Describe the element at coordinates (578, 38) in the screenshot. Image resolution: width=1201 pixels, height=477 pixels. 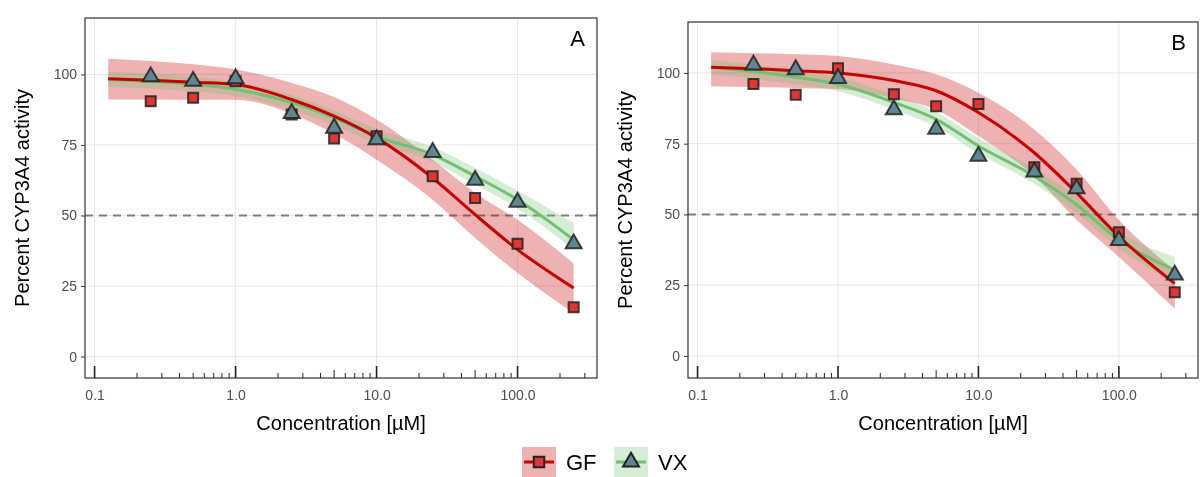
I see `chart-title: A` at that location.